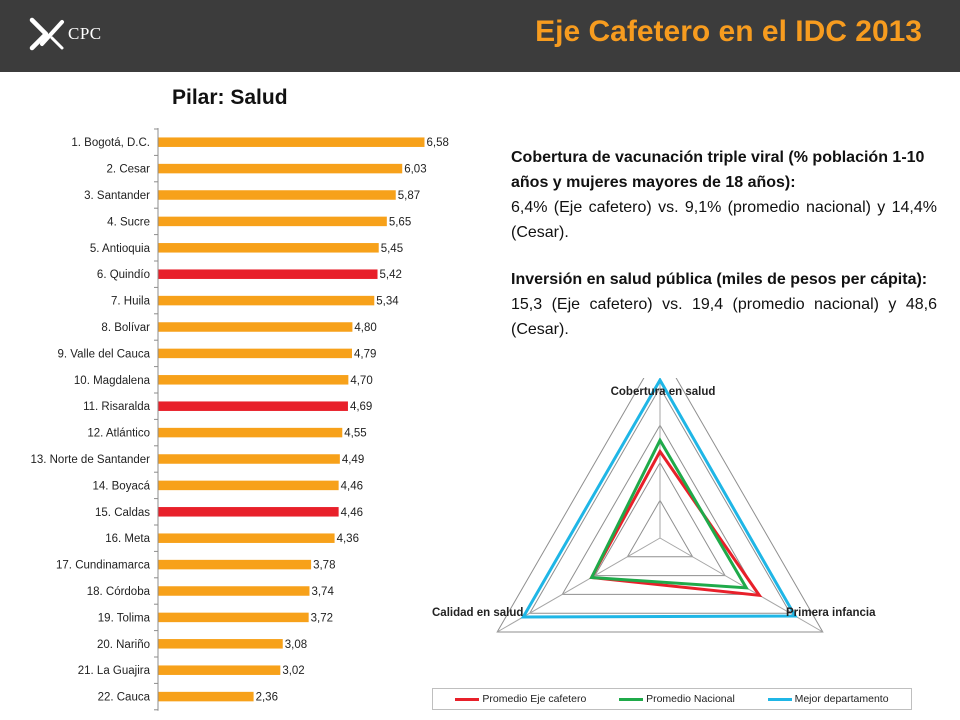 This screenshot has height=720, width=960. Describe the element at coordinates (121, 486) in the screenshot. I see `category-label: 14. Boyacá` at that location.